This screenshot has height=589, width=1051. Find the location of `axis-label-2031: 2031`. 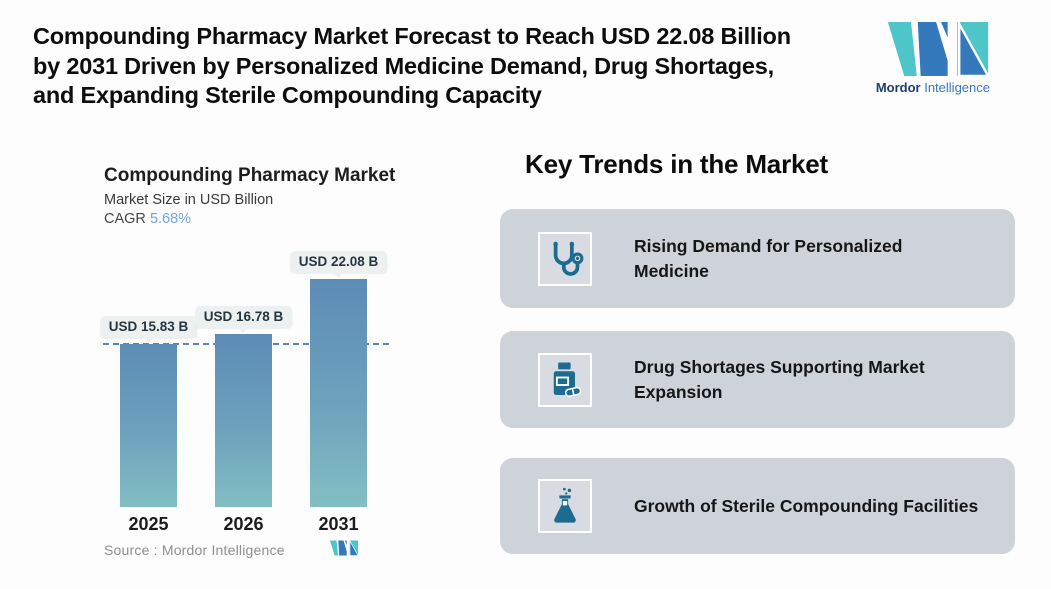

axis-label-2031: 2031 is located at coordinates (338, 524).